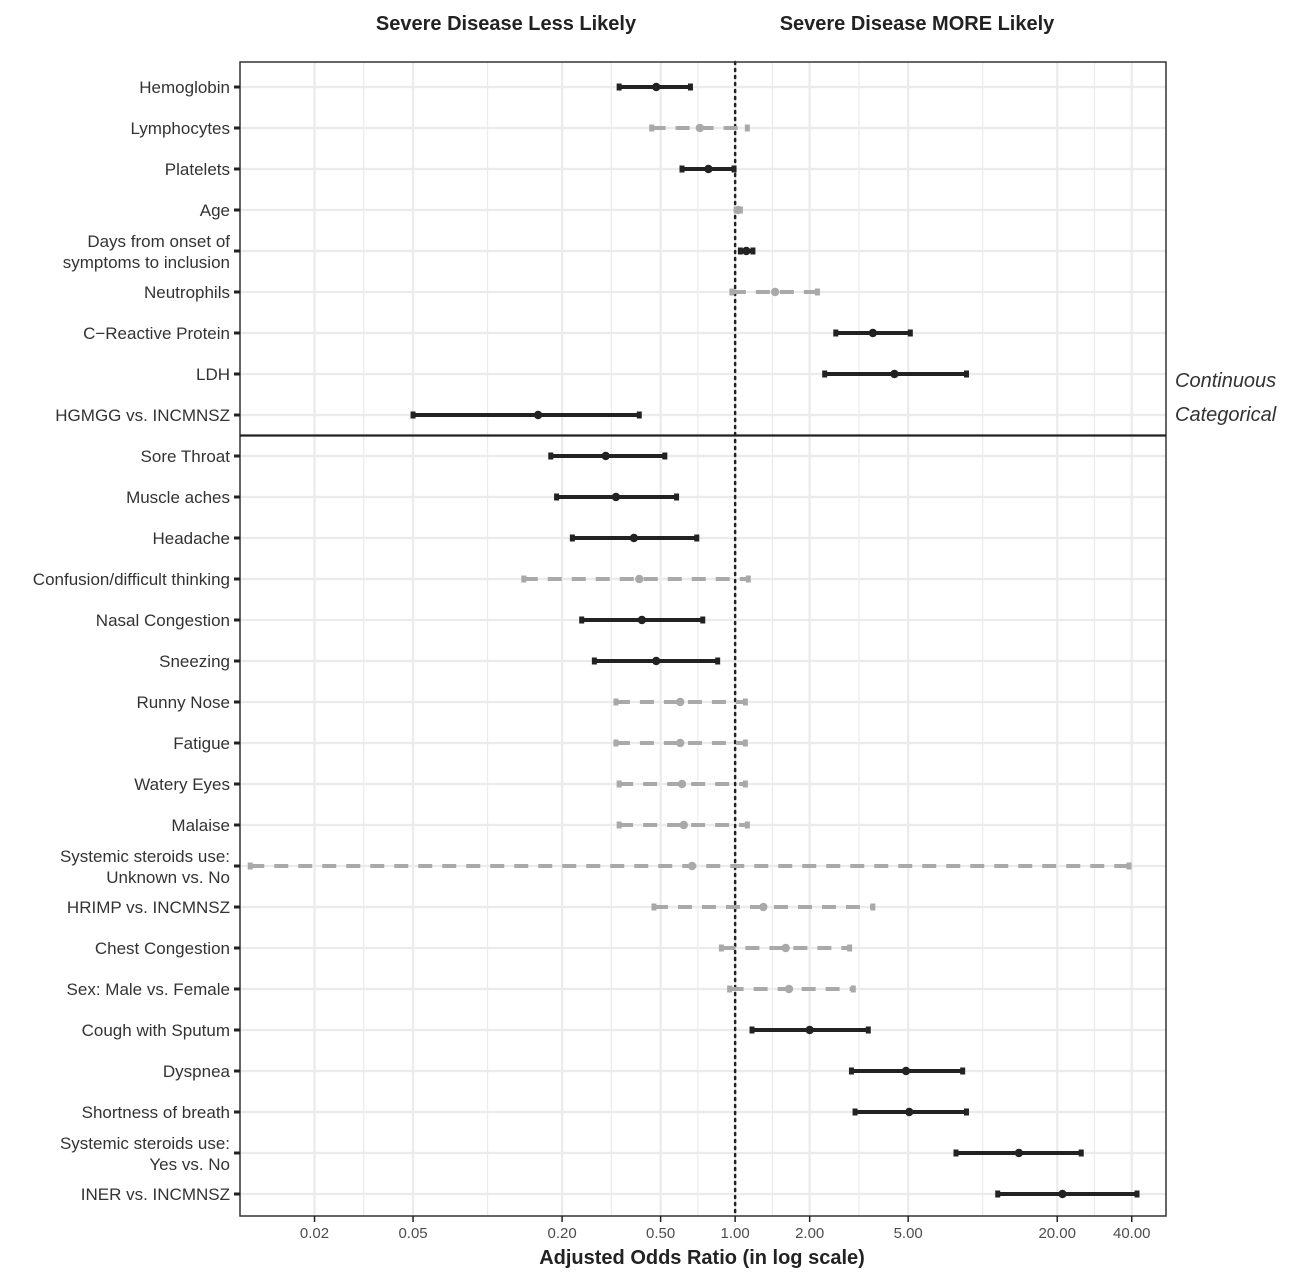 This screenshot has height=1277, width=1302. I want to click on row-label: LDH, so click(213, 374).